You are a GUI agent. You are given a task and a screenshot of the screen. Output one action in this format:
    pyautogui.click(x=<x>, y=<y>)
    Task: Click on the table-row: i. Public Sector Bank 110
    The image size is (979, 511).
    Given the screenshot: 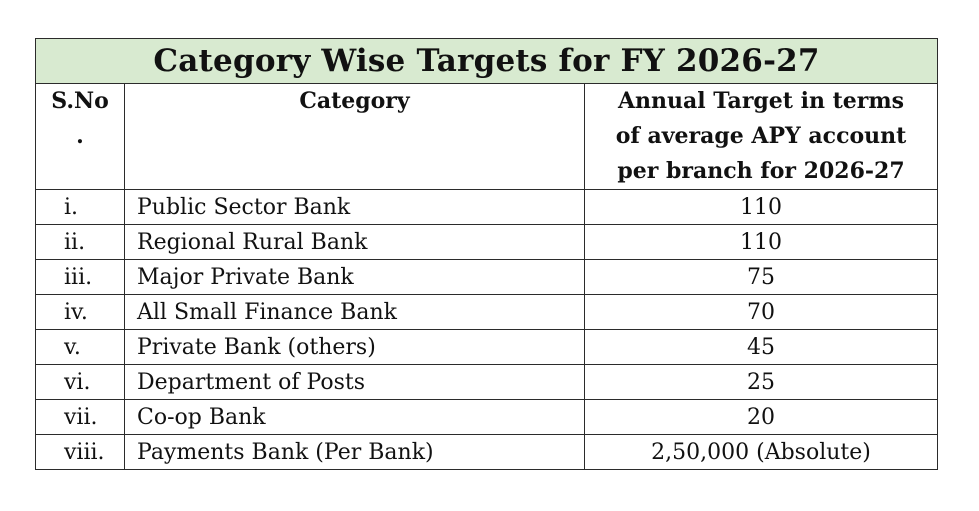 What is the action you would take?
    pyautogui.click(x=487, y=207)
    